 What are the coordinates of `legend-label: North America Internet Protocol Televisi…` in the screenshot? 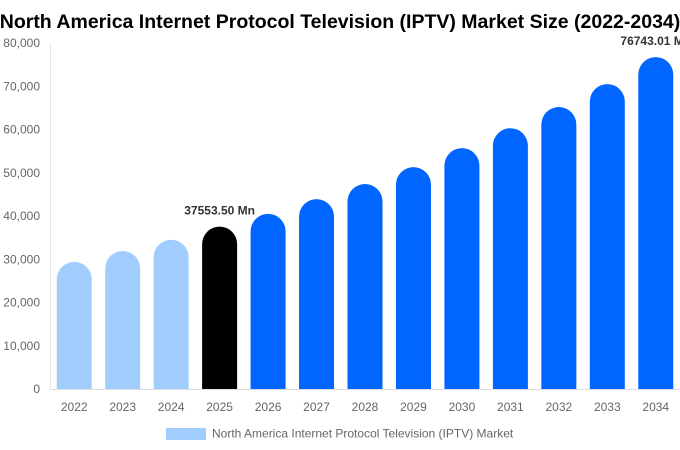 It's located at (363, 434).